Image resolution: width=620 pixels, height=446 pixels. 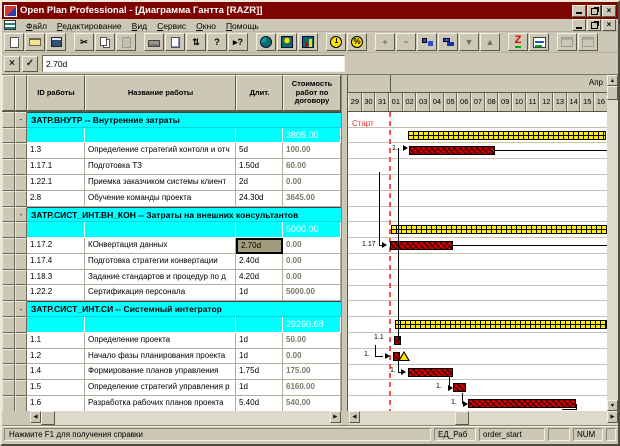 I want to click on activity-duration: 4.20d, so click(x=259, y=277).